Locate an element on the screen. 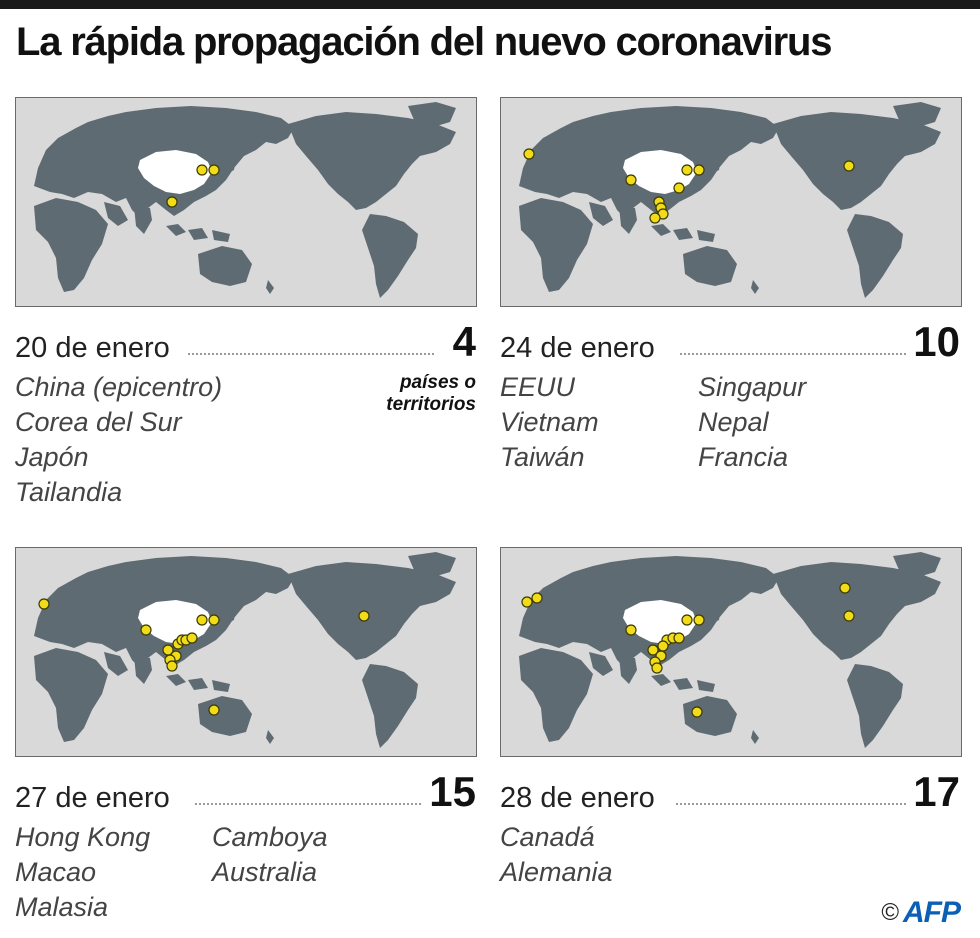  panel-2-count: 10 is located at coordinates (936, 341).